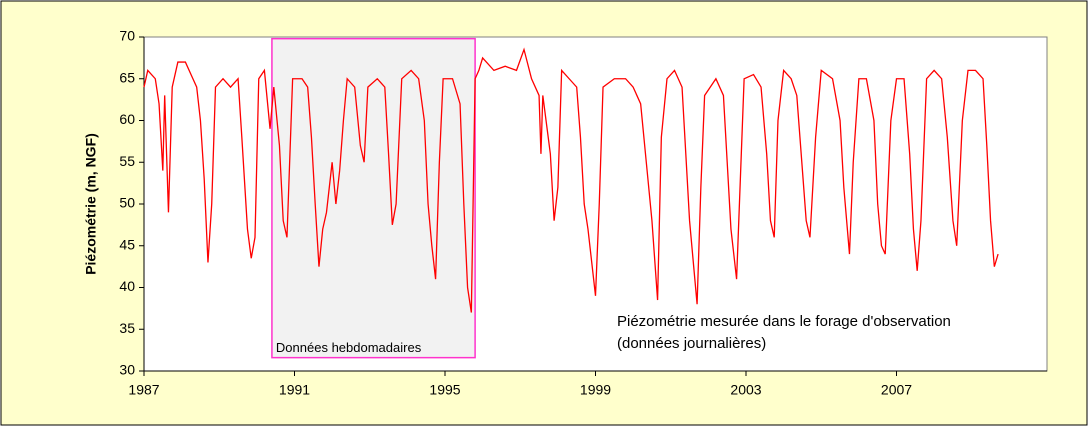  I want to click on x-tick-label: 1987, so click(143, 390).